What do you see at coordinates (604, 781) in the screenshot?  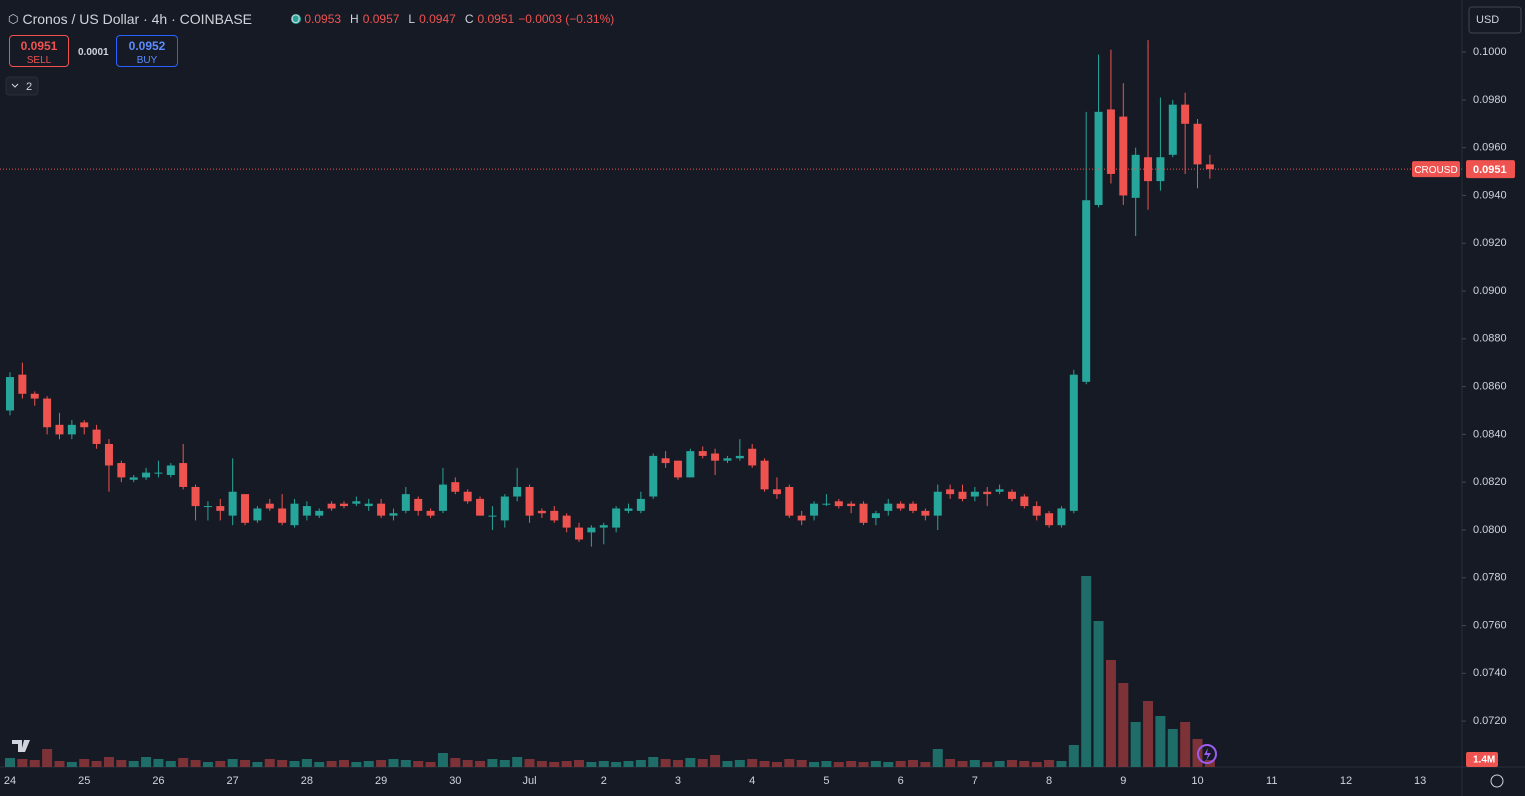 I see `x-tick-label: 2` at bounding box center [604, 781].